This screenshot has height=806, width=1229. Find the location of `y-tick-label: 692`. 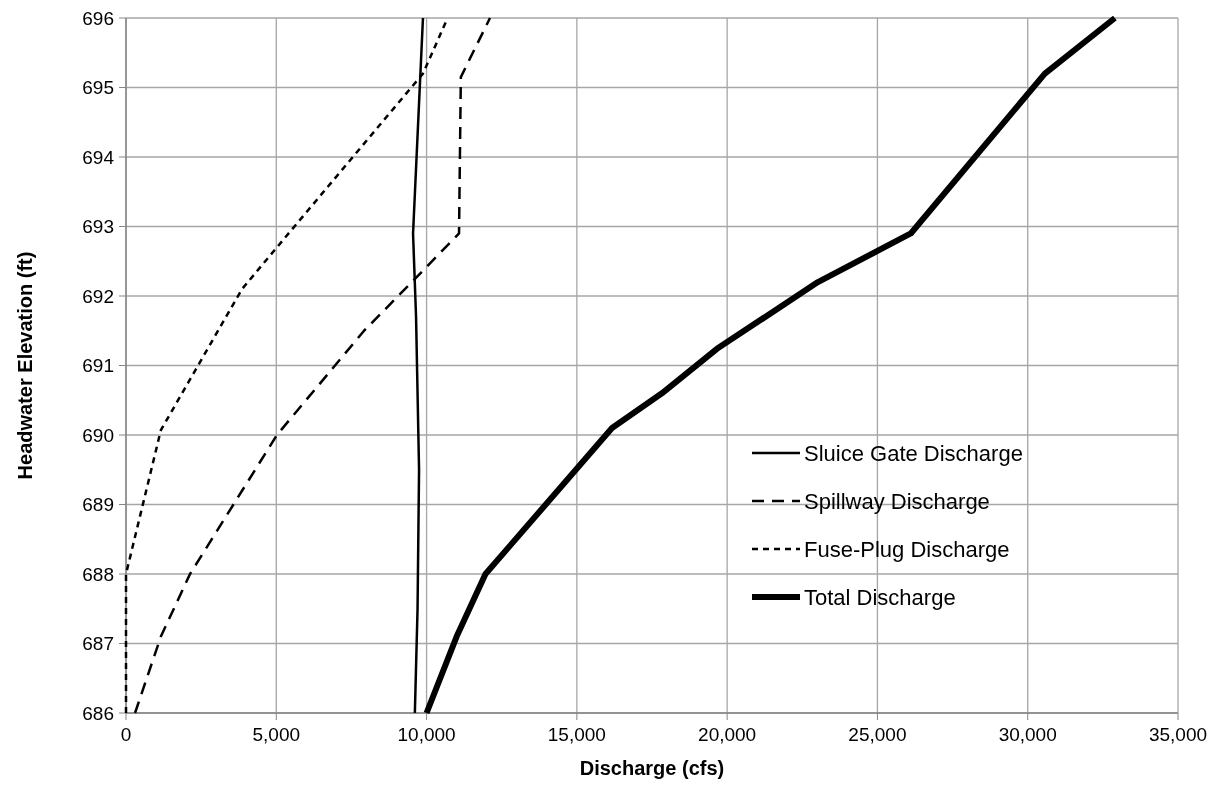

y-tick-label: 692 is located at coordinates (98, 296).